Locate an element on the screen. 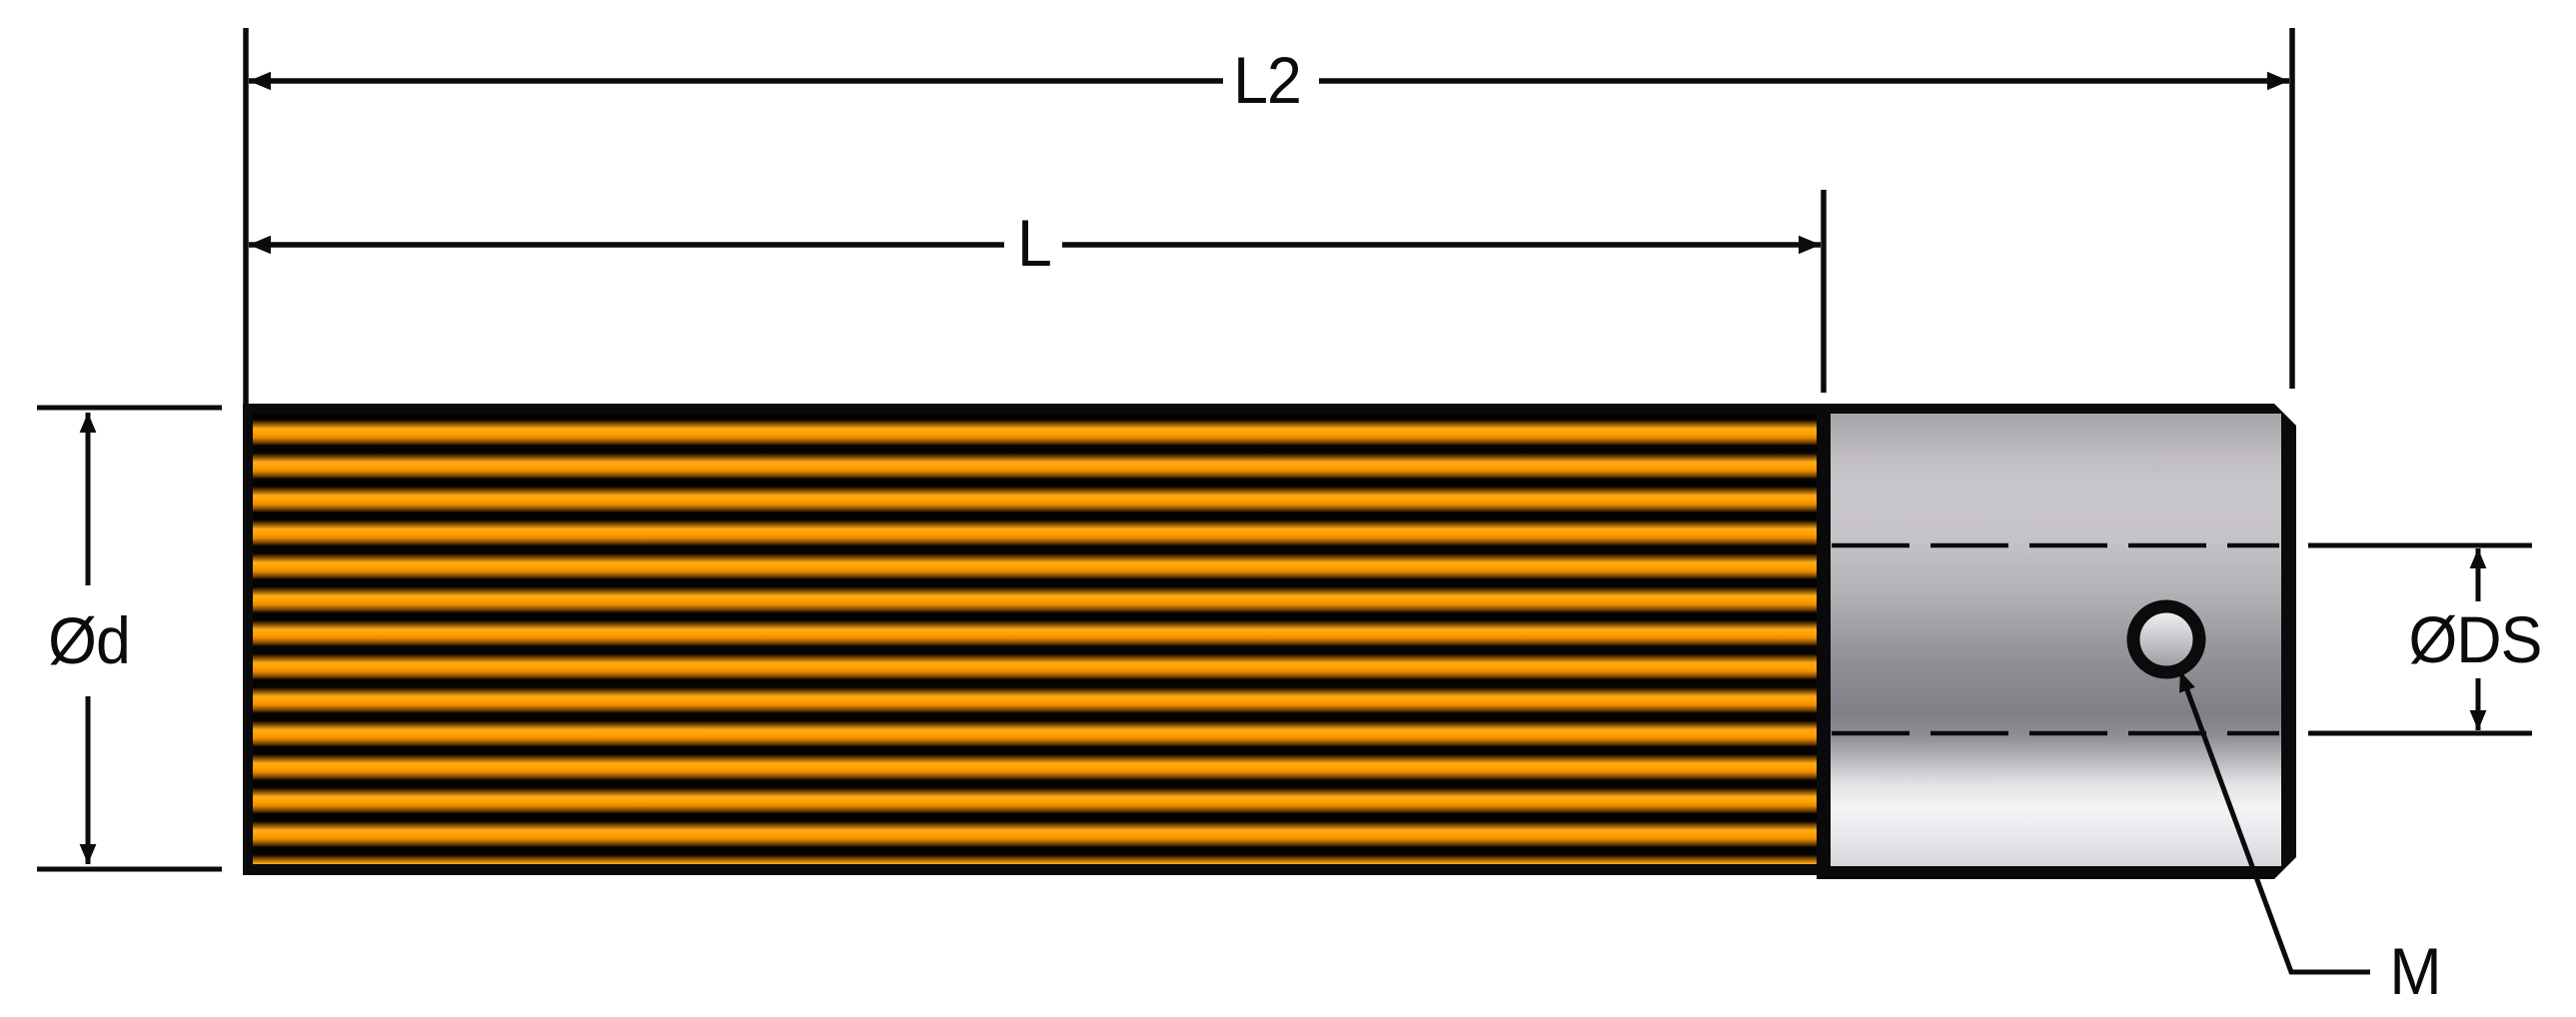  label-toothed-diameter: Ød is located at coordinates (89, 640).